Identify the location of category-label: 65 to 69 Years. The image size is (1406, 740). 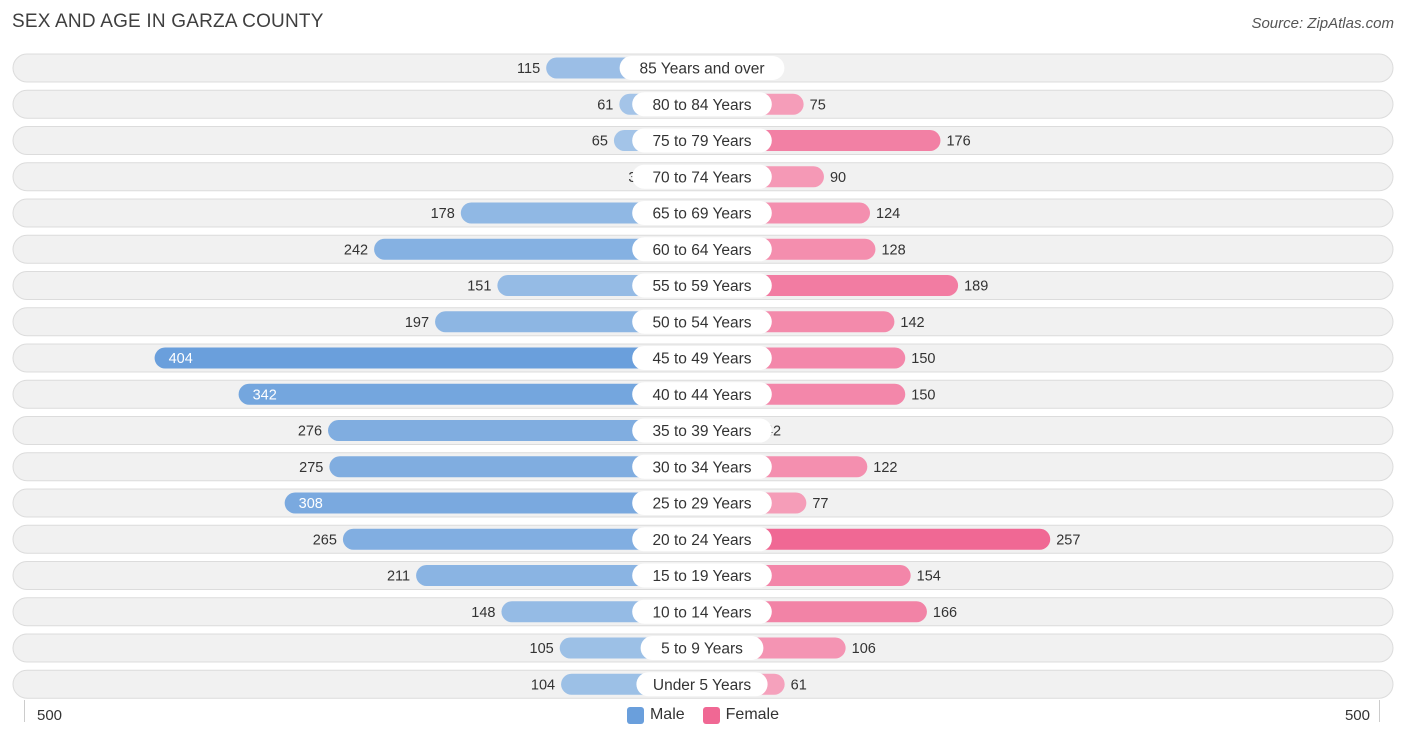
(701, 214).